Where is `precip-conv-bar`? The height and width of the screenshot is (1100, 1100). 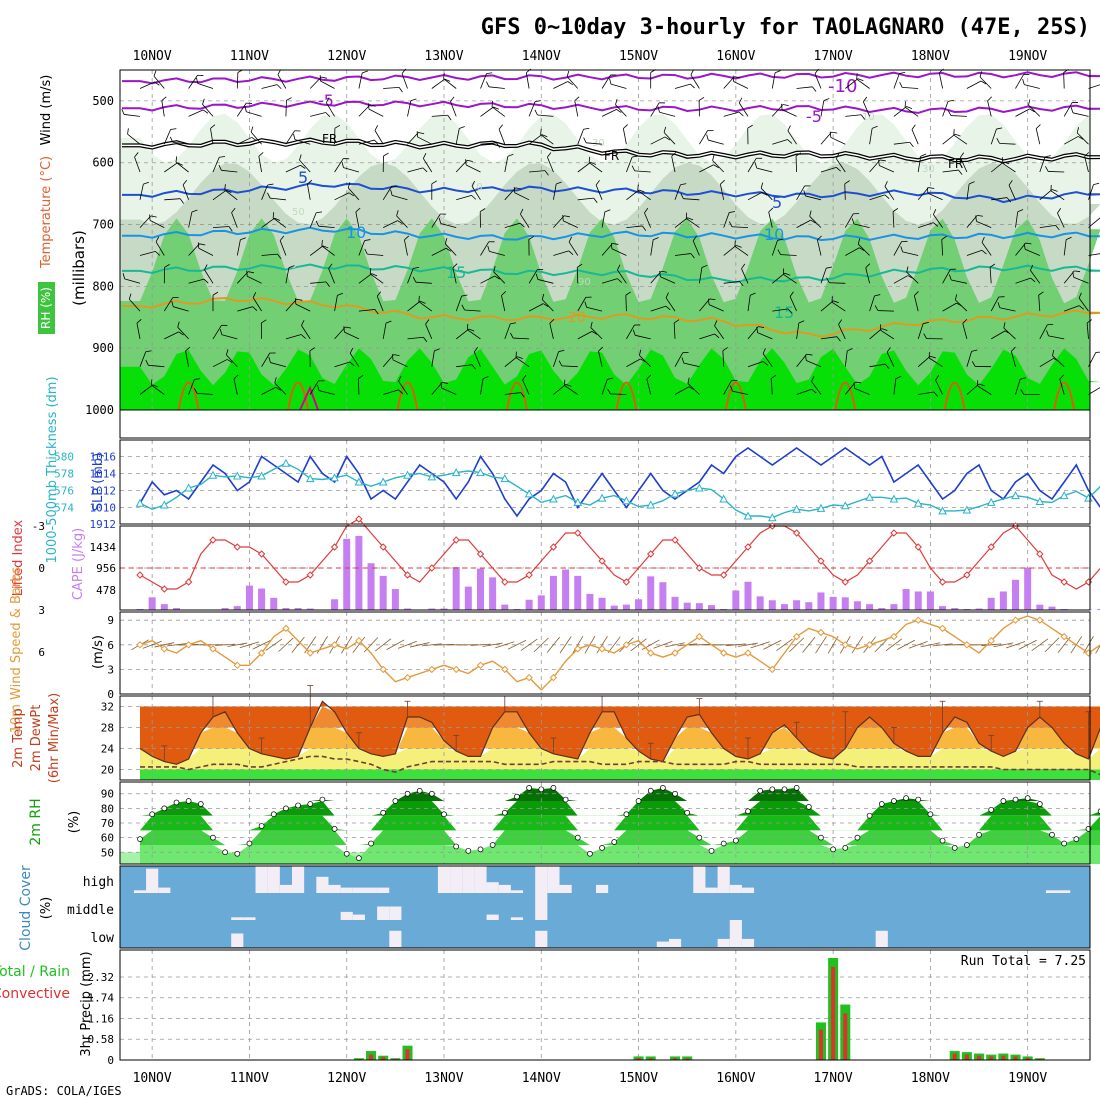 precip-conv-bar is located at coordinates (371, 1057).